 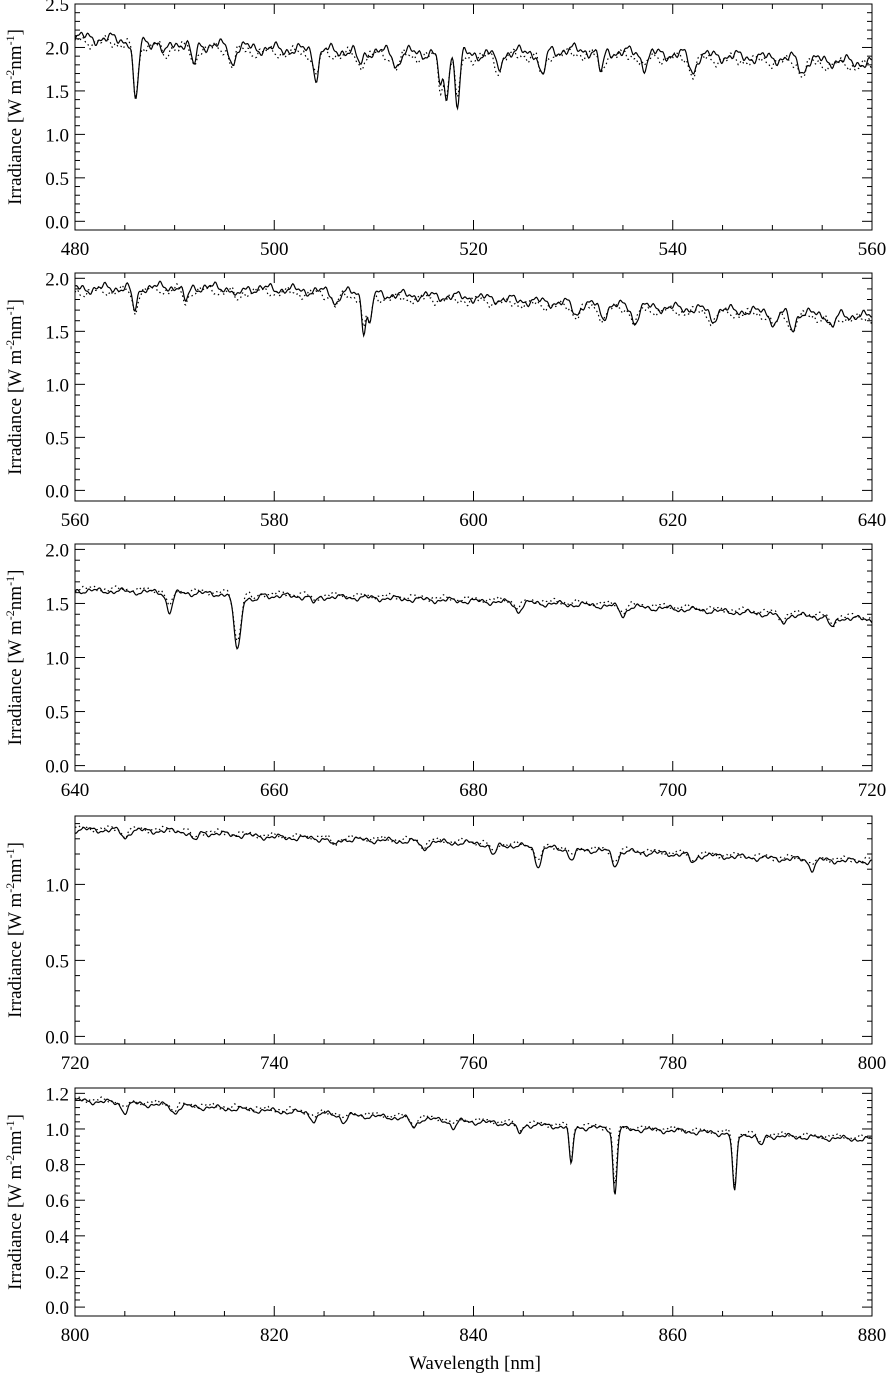 I want to click on y-tick-label: 0.6, so click(x=57, y=1201).